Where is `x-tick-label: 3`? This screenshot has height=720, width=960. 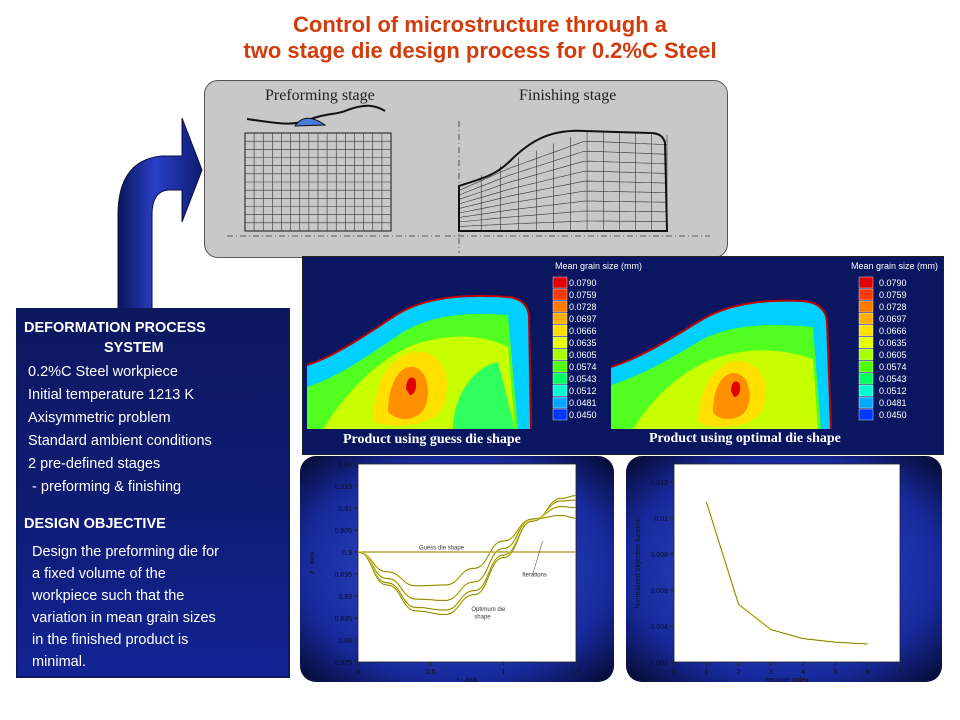
x-tick-label: 3 is located at coordinates (771, 672).